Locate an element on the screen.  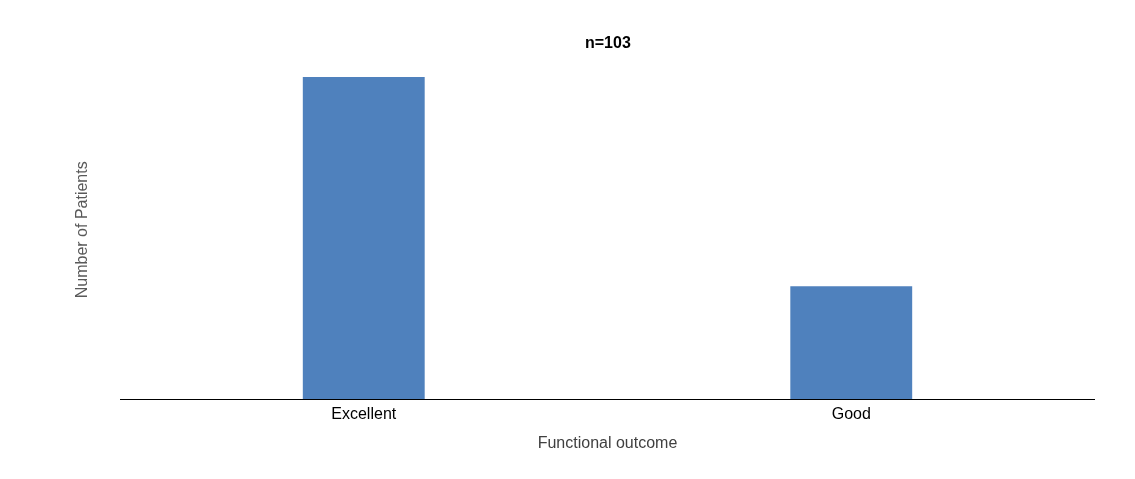
x-axis-title: Functional outcome is located at coordinates (607, 442).